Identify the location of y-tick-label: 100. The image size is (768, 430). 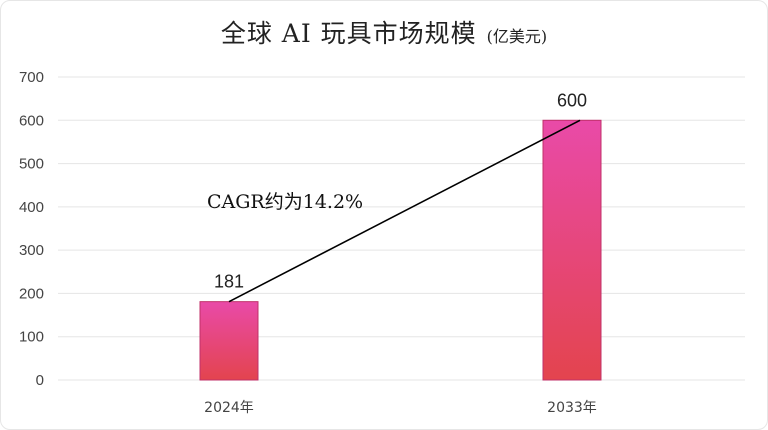
(31, 337).